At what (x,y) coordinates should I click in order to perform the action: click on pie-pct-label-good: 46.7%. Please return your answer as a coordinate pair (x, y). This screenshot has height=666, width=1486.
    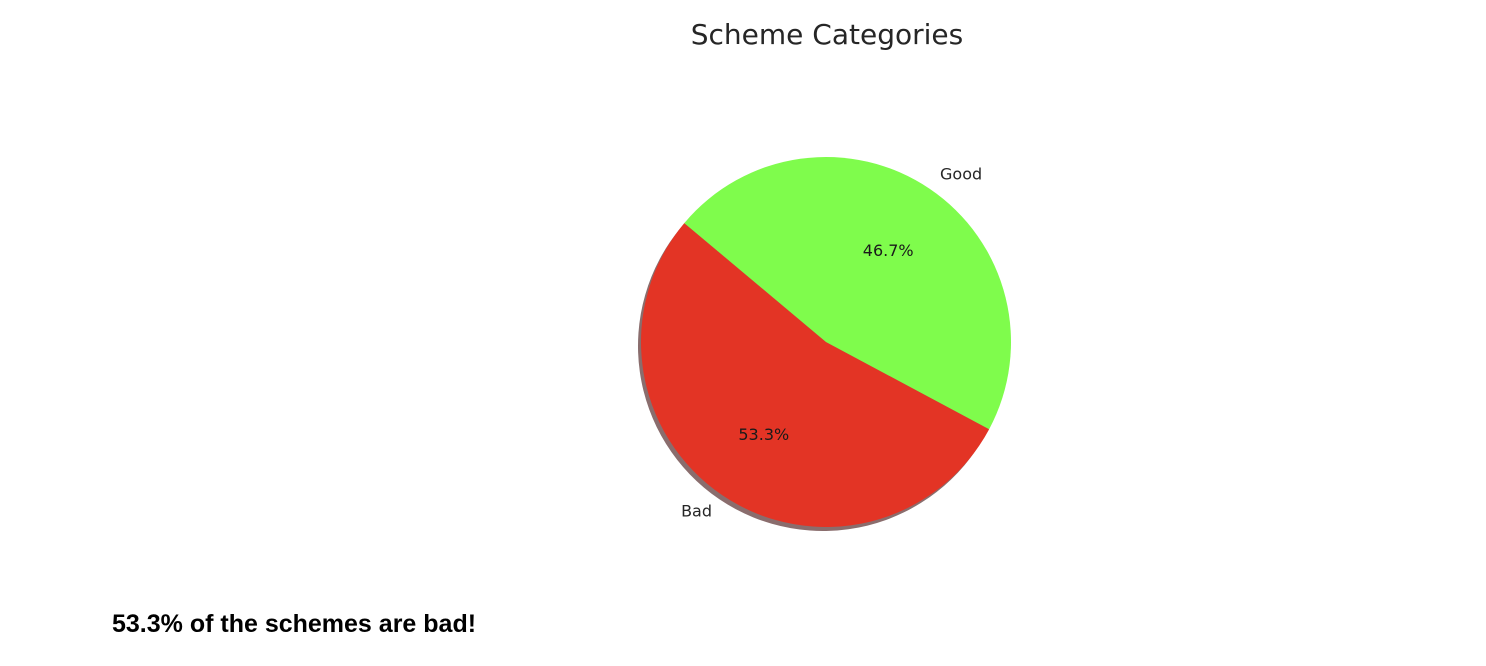
    Looking at the image, I should click on (888, 250).